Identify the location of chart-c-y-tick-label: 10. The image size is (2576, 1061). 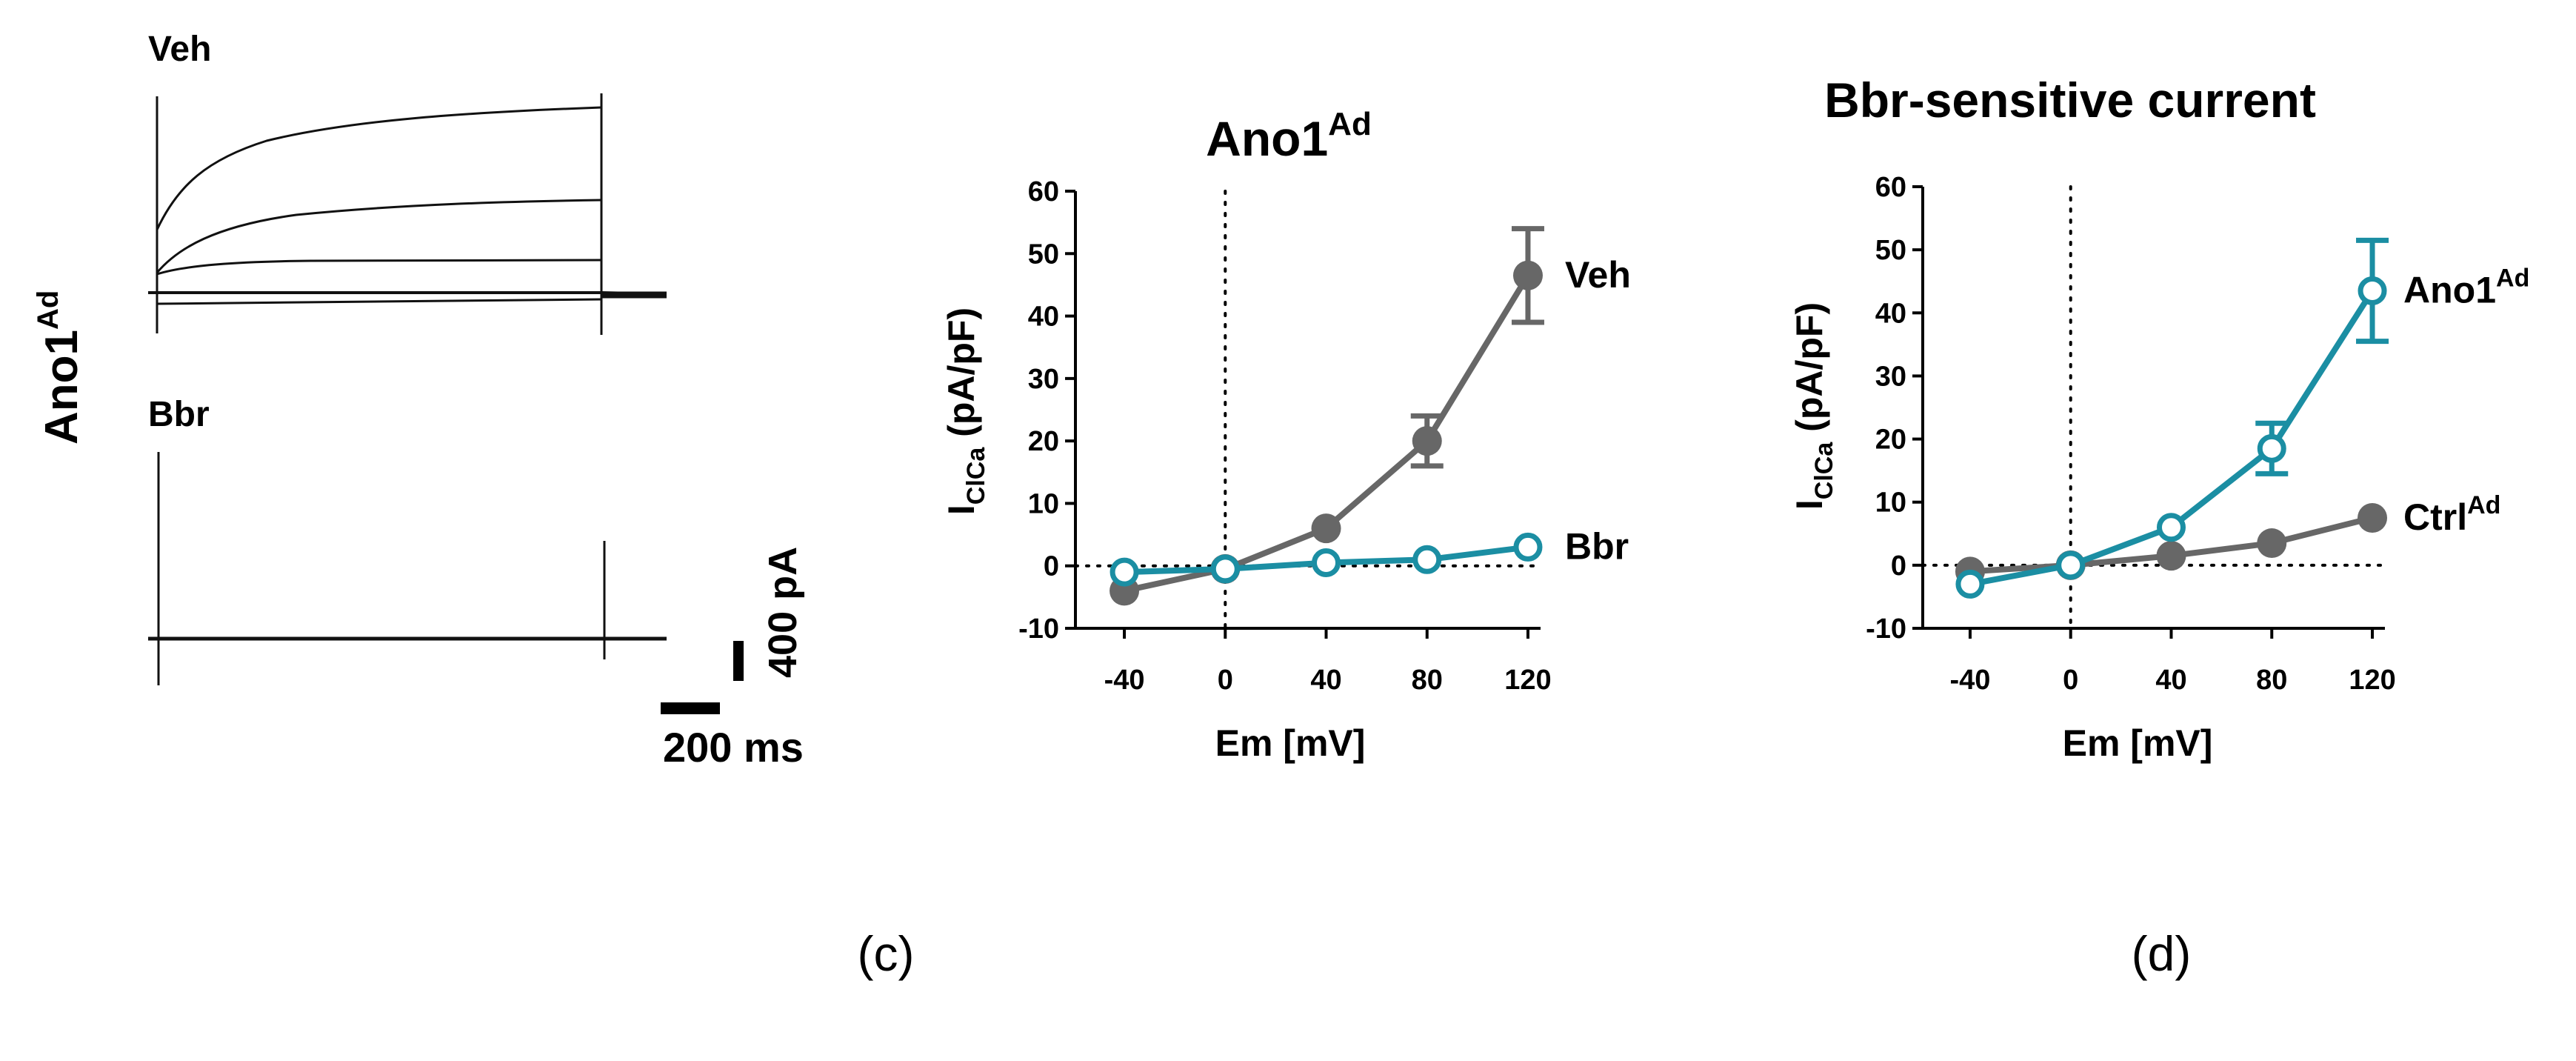
(1043, 503).